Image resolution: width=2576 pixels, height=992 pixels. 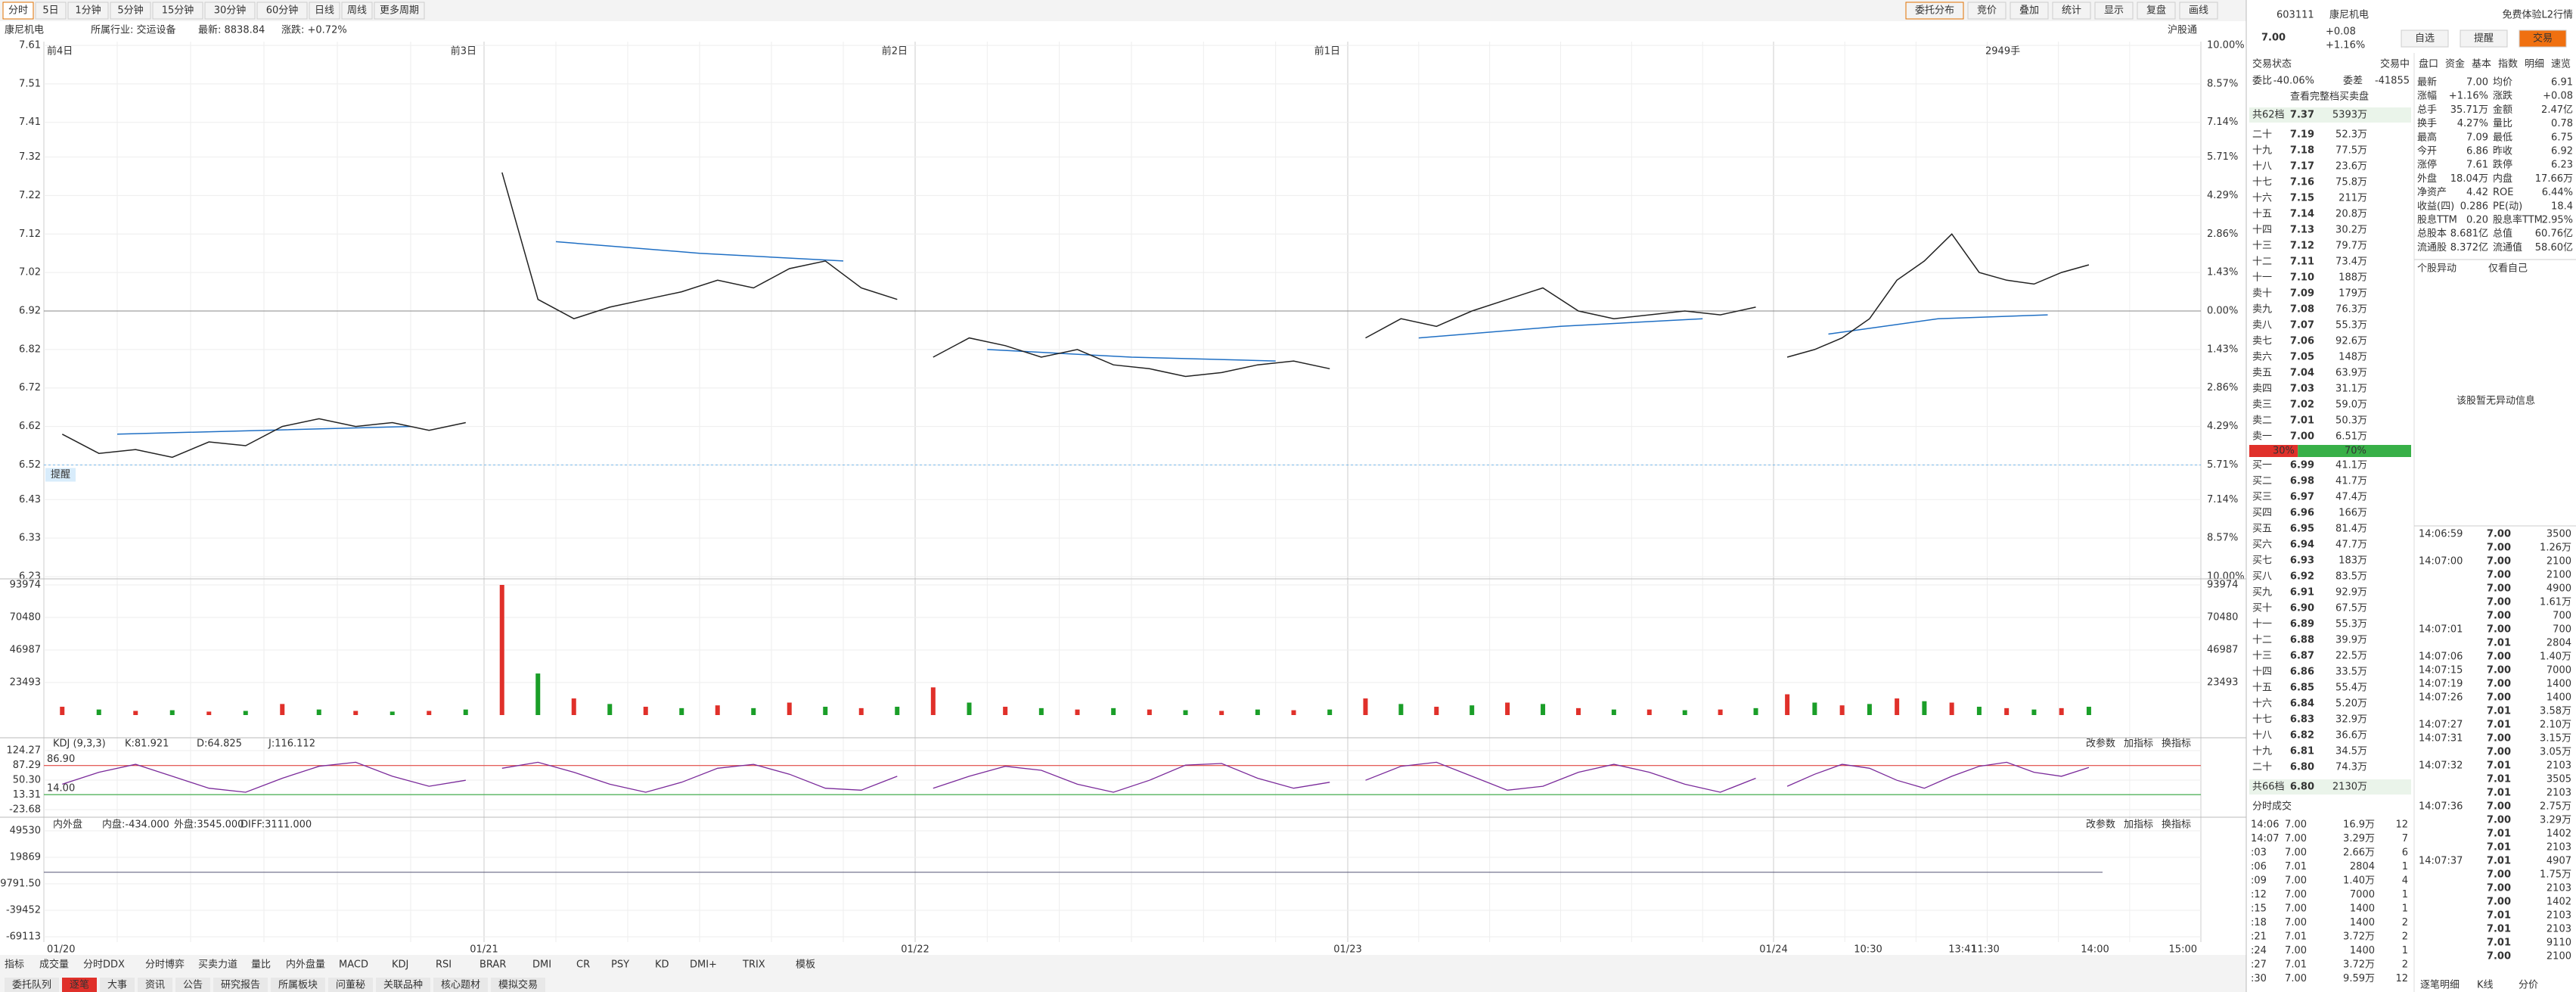 I want to click on tool-label: 竞价, so click(x=1987, y=11).